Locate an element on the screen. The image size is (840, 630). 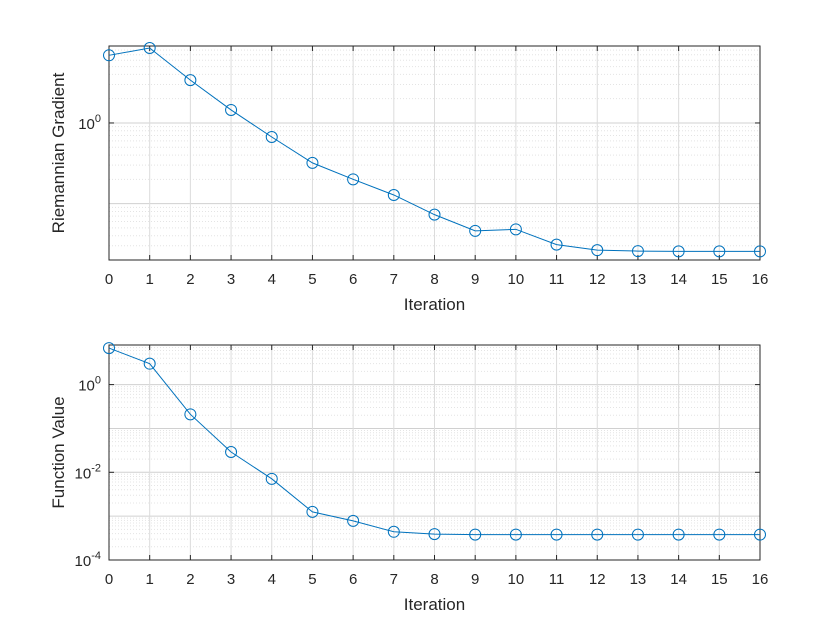
y-tick-label: 10⁻⁴ is located at coordinates (88, 560).